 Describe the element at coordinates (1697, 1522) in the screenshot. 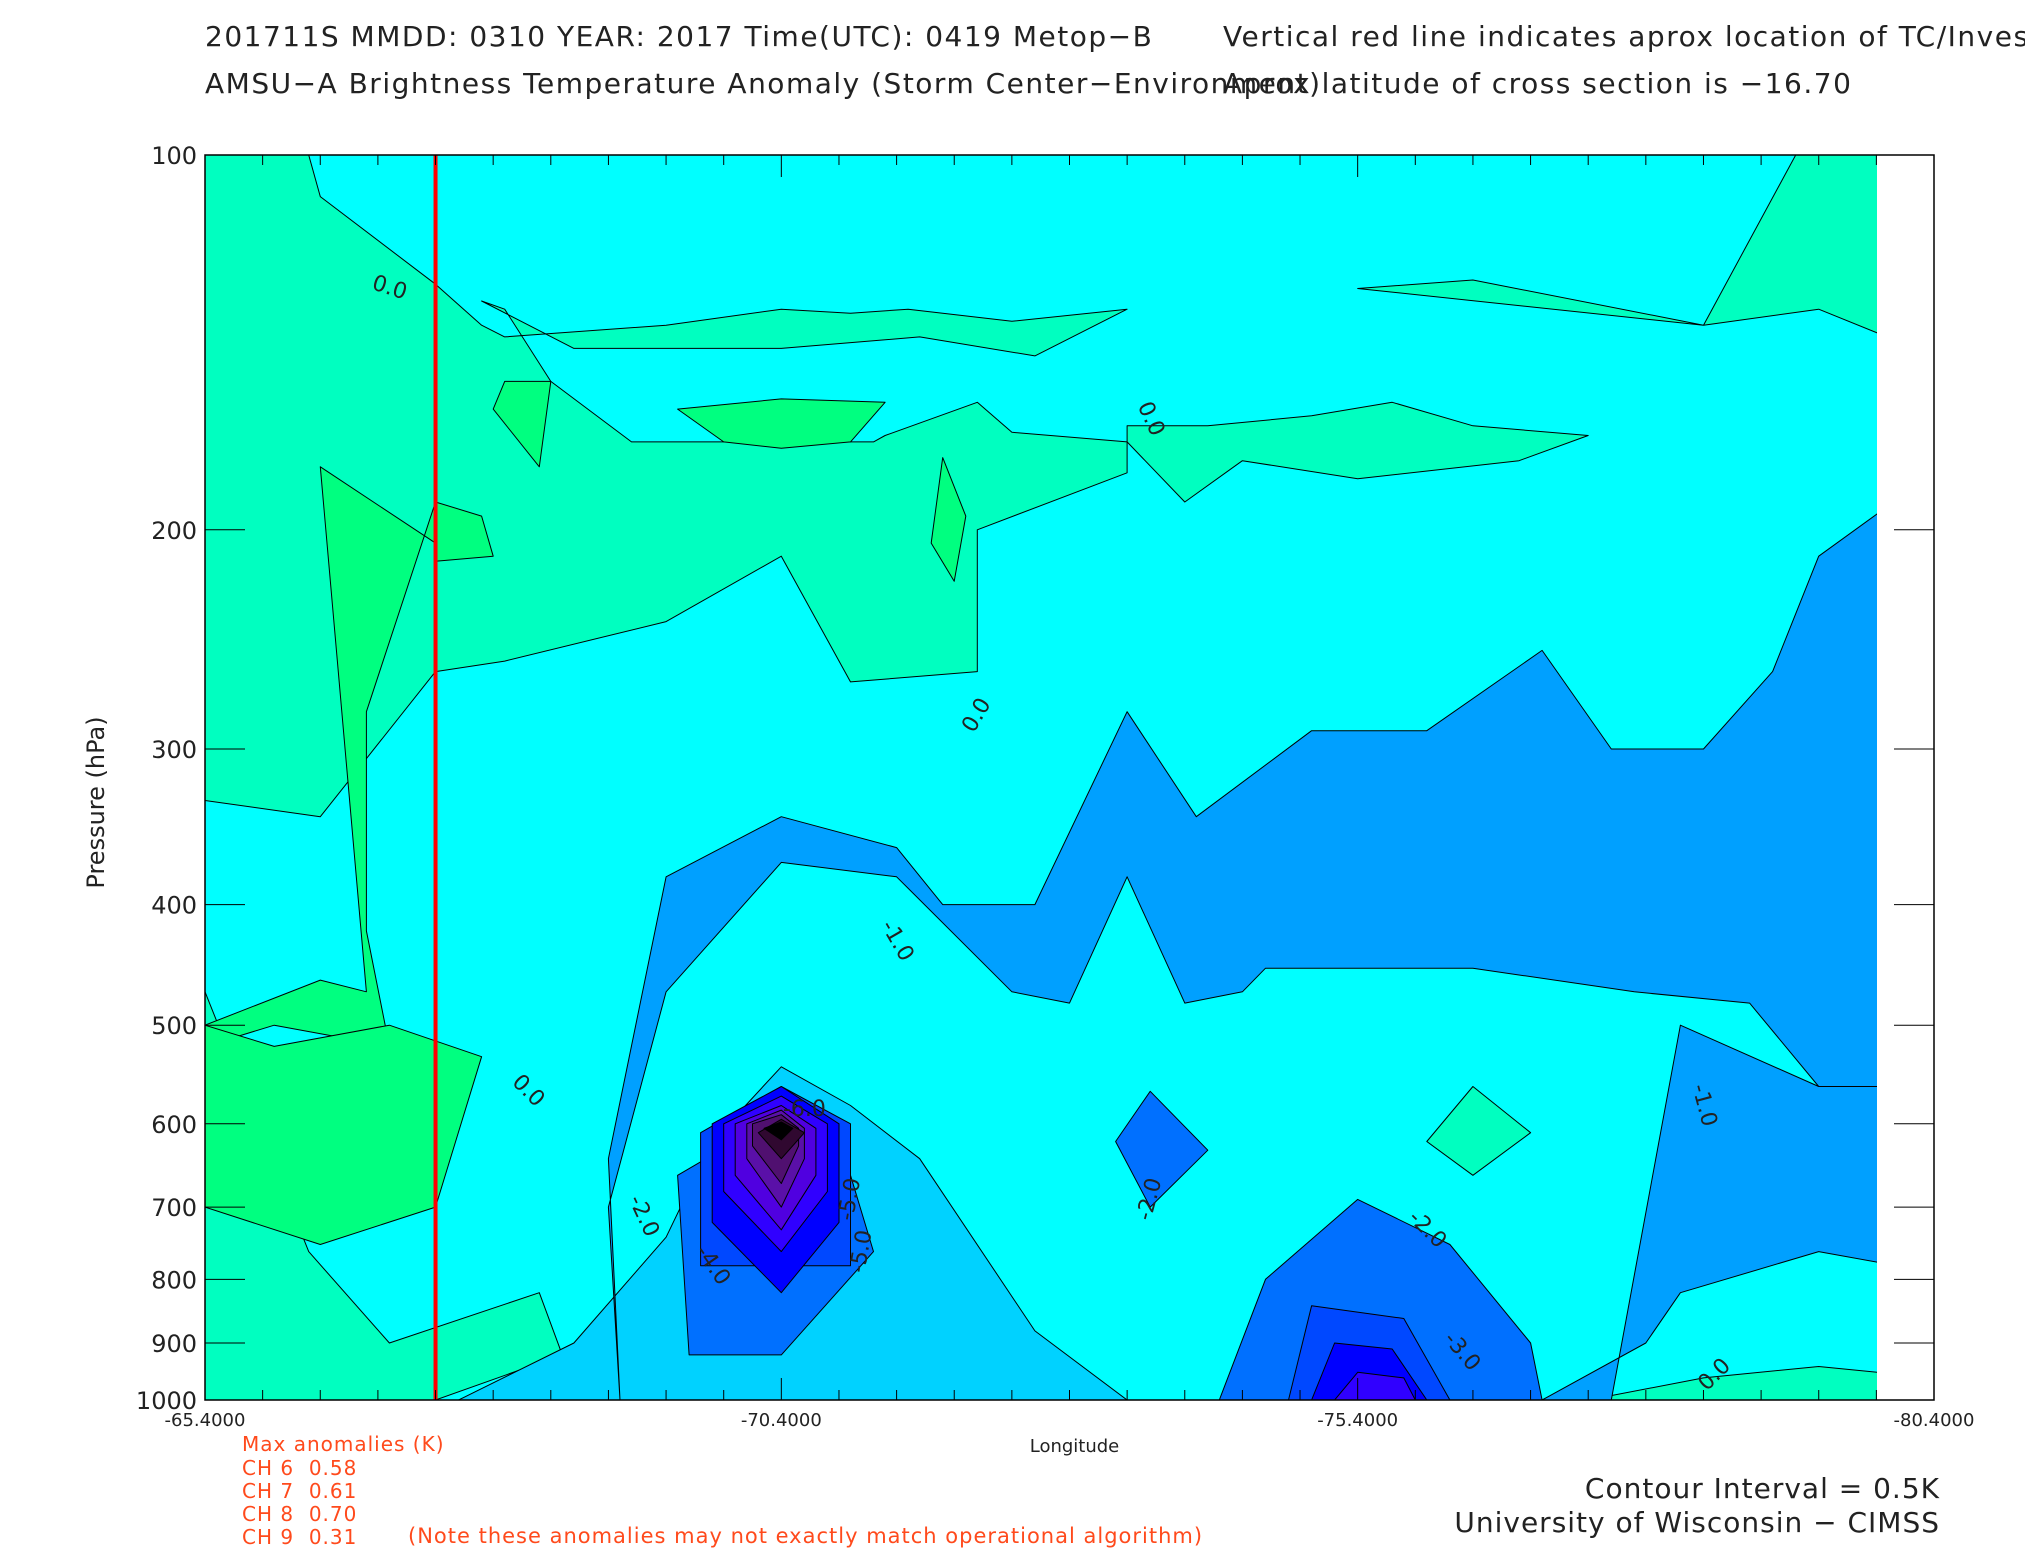

I see `credit-text: University of Wisconsin − CIMSS` at that location.